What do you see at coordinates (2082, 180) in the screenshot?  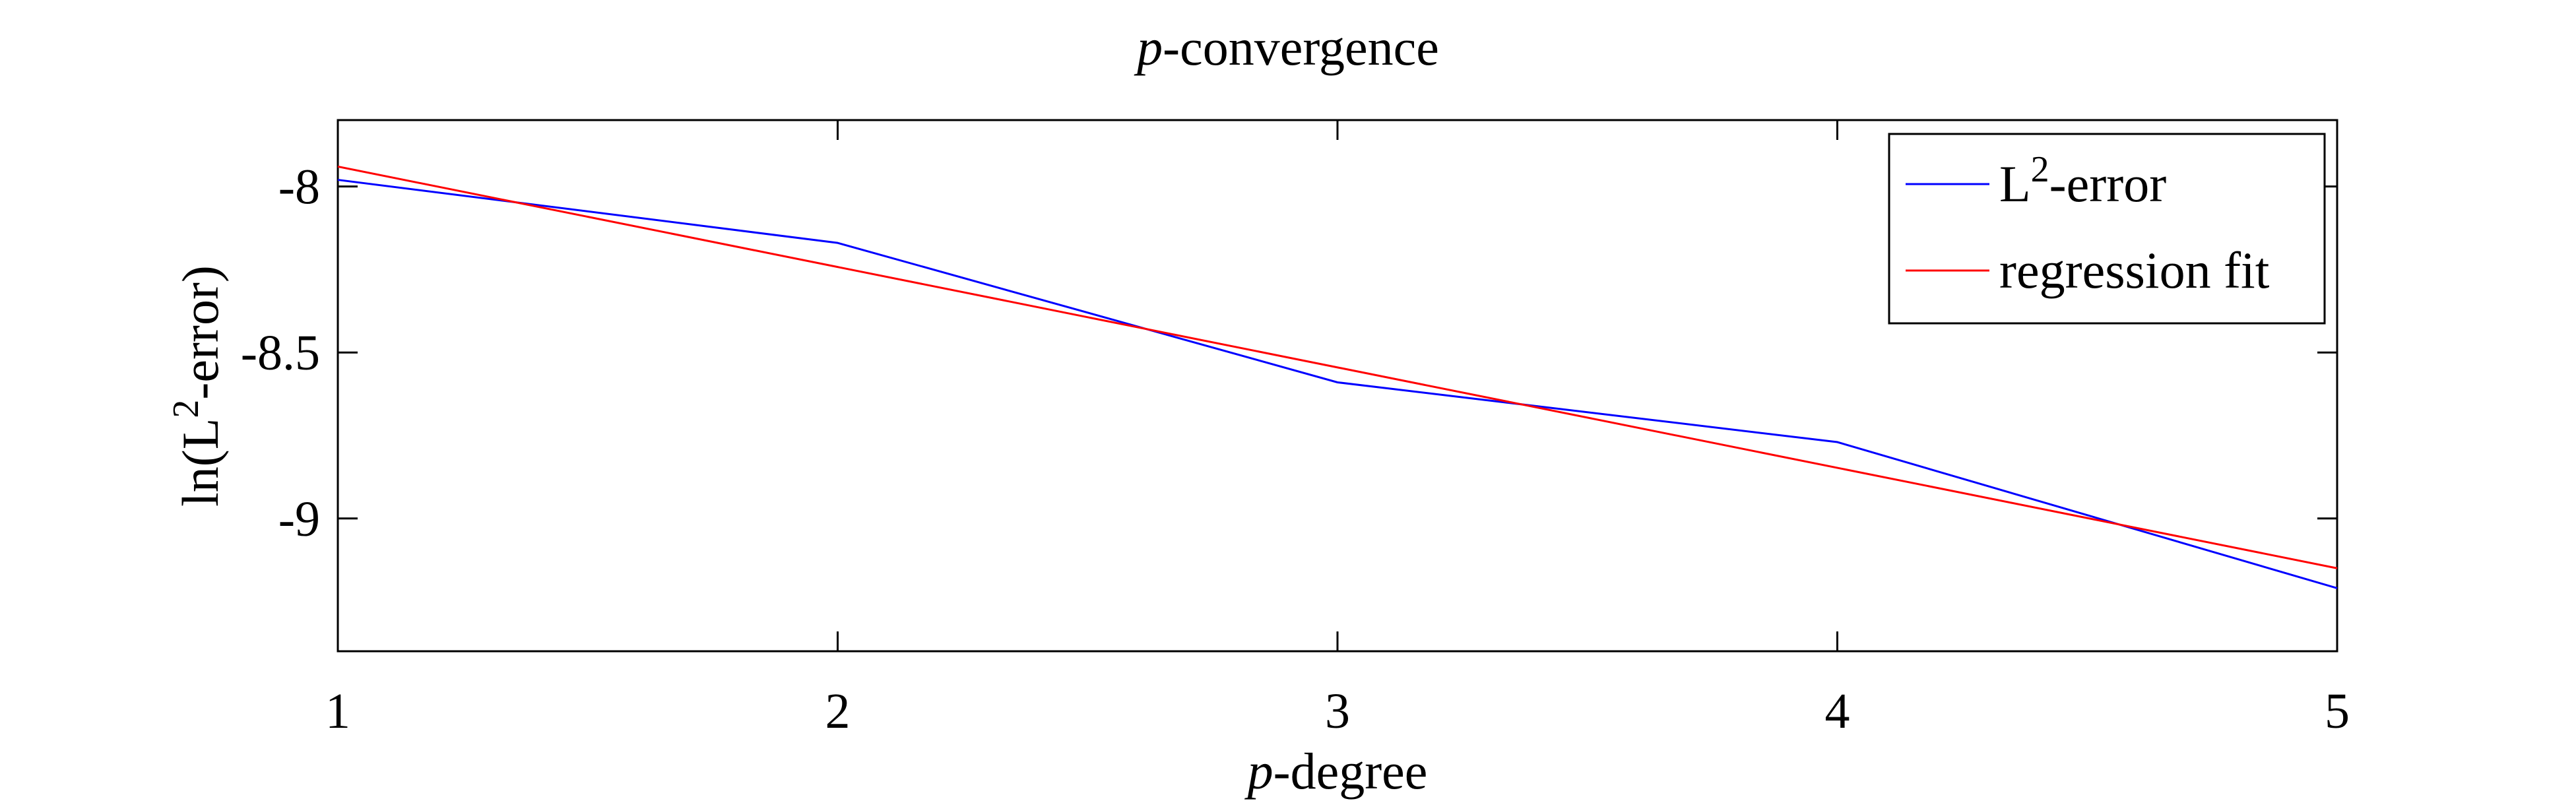 I see `legend-label: L2-error` at bounding box center [2082, 180].